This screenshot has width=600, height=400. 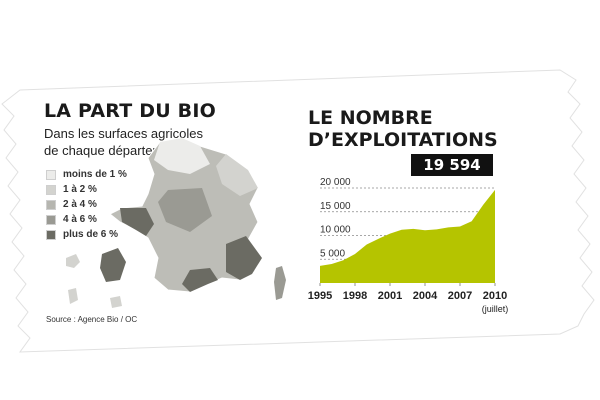 I want to click on area-series, so click(x=407, y=236).